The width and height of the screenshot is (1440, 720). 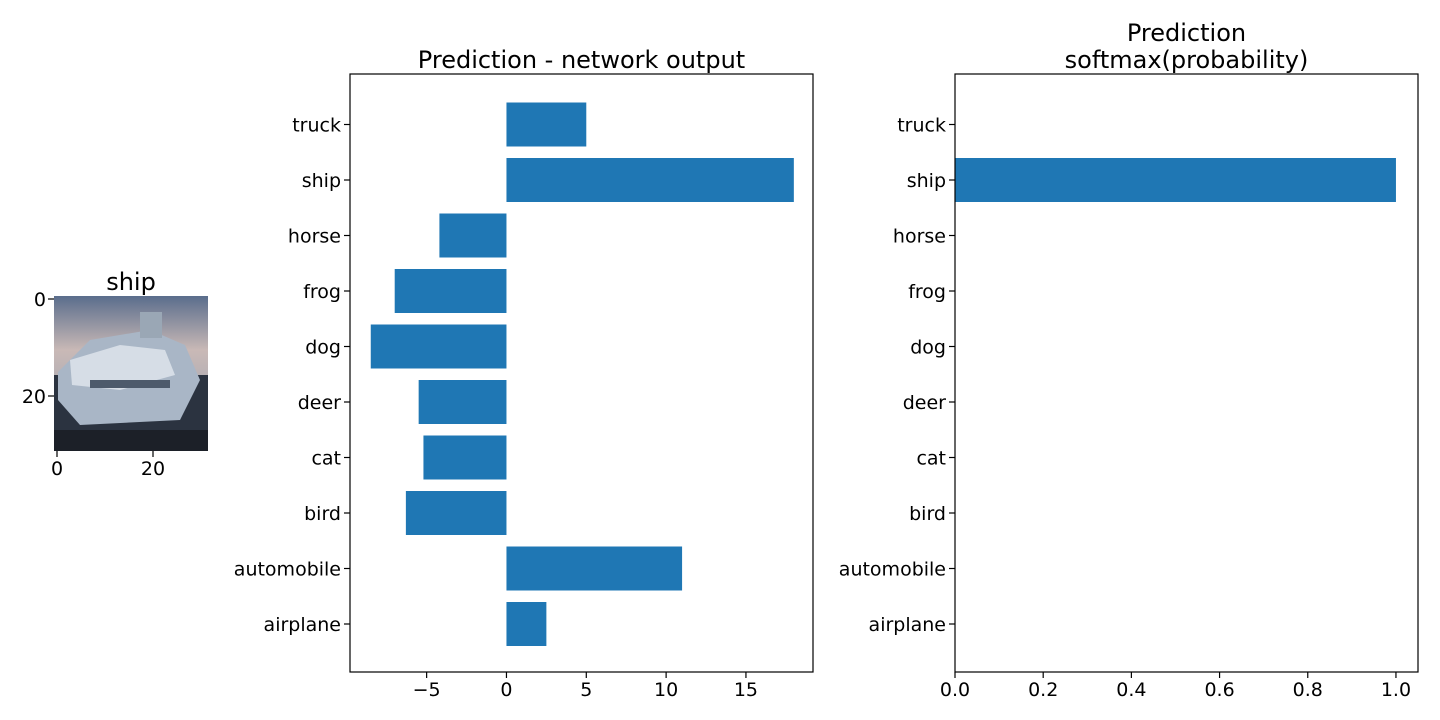 What do you see at coordinates (465, 457) in the screenshot?
I see `bar-cat` at bounding box center [465, 457].